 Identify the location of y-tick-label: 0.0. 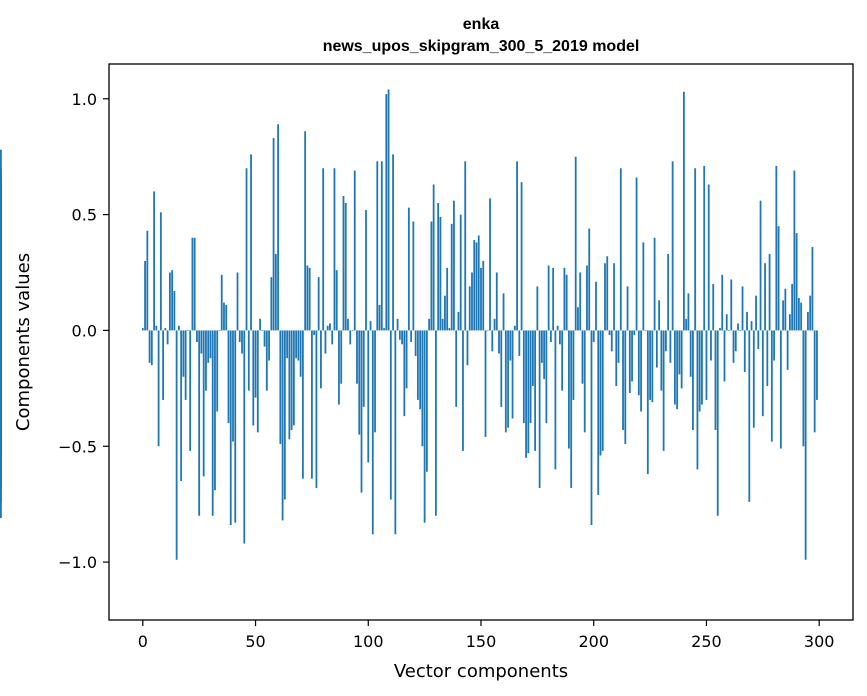
(84, 330).